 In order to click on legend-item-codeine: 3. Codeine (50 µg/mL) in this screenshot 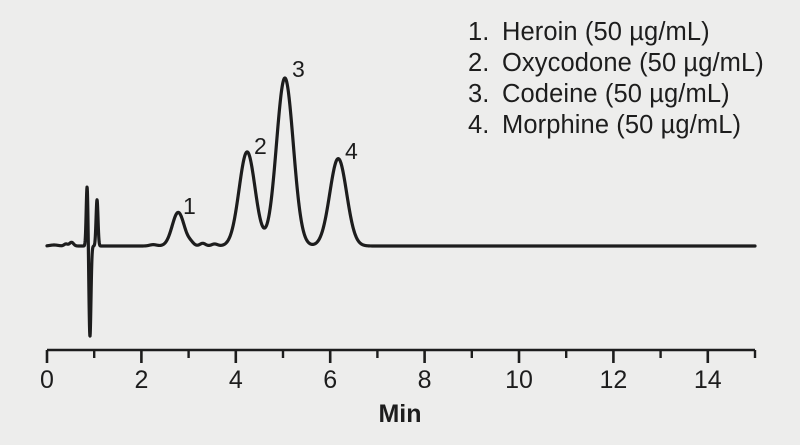, I will do `click(633, 95)`.